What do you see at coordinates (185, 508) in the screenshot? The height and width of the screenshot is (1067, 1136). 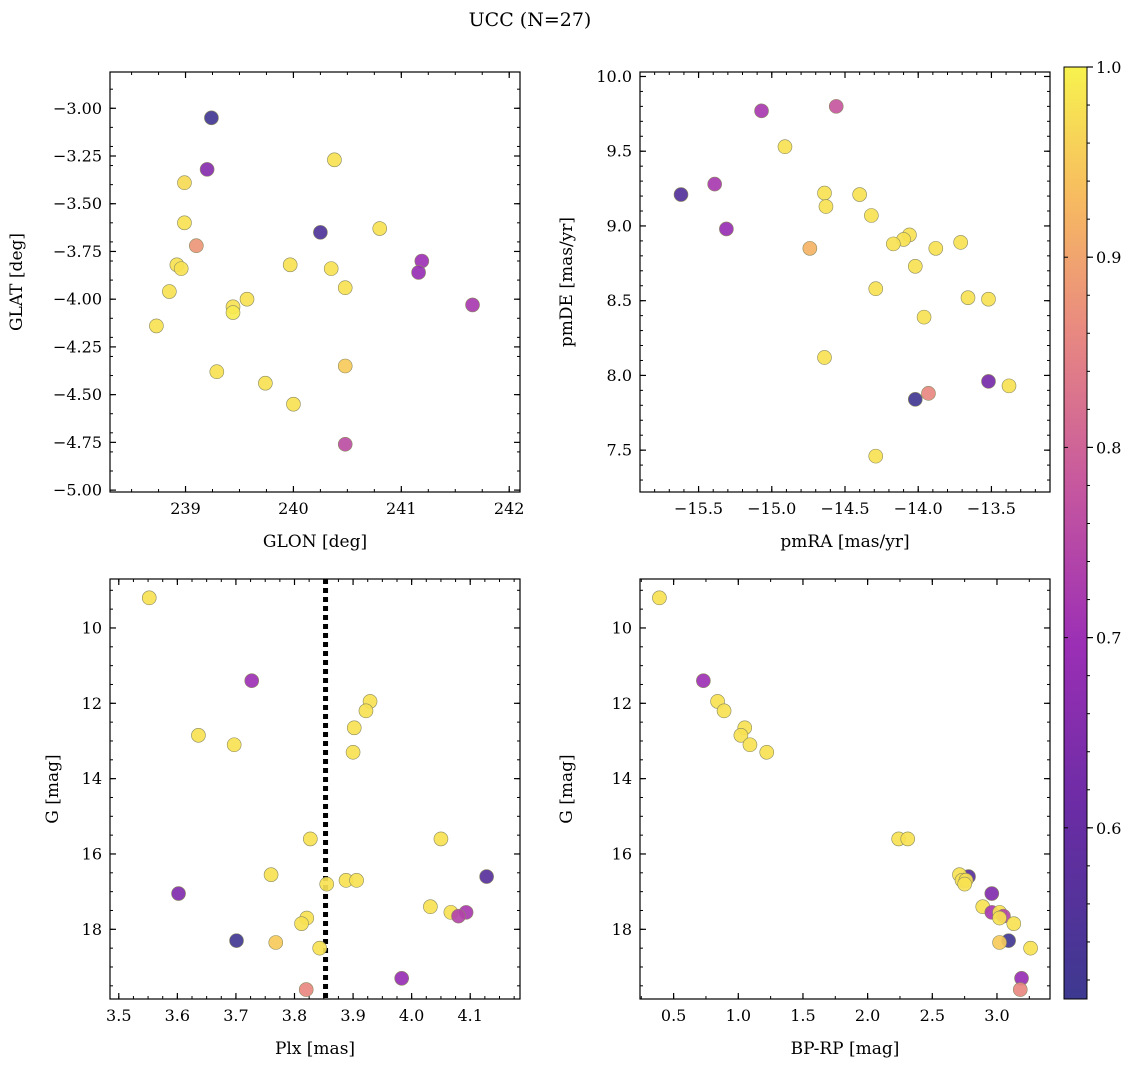 I see `x-tick-label: 239` at bounding box center [185, 508].